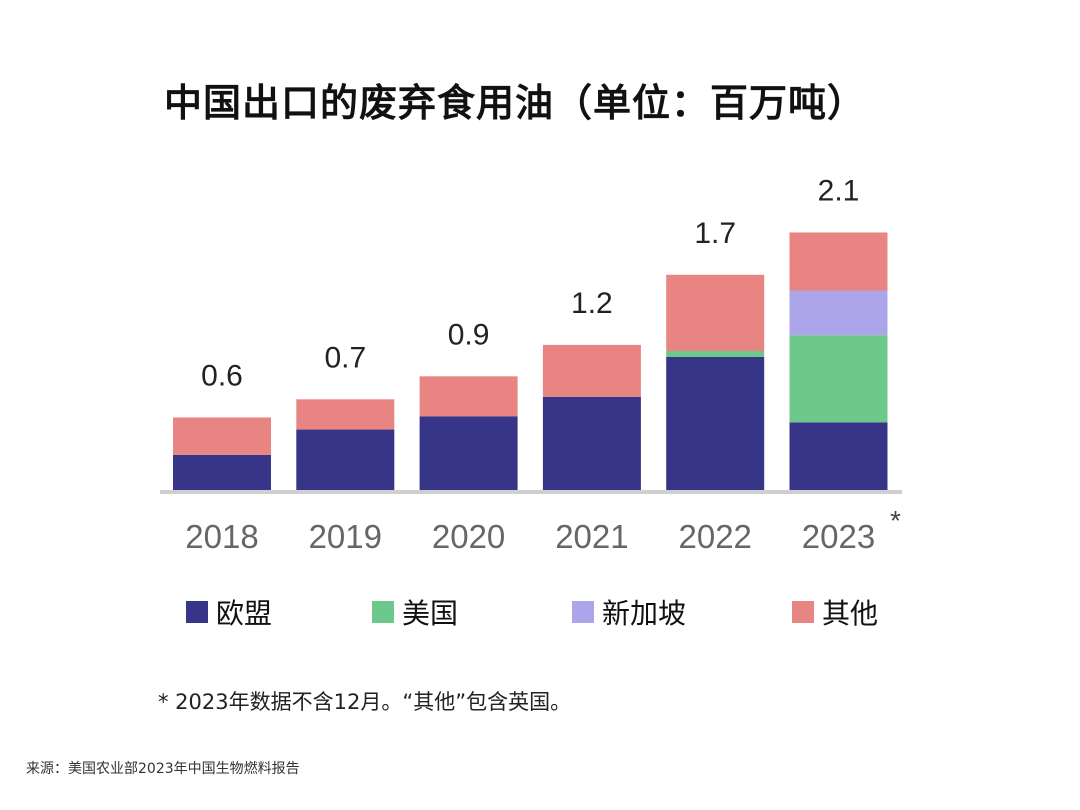 The width and height of the screenshot is (1080, 810). I want to click on legend-label-singapore: 新加坡, so click(644, 613).